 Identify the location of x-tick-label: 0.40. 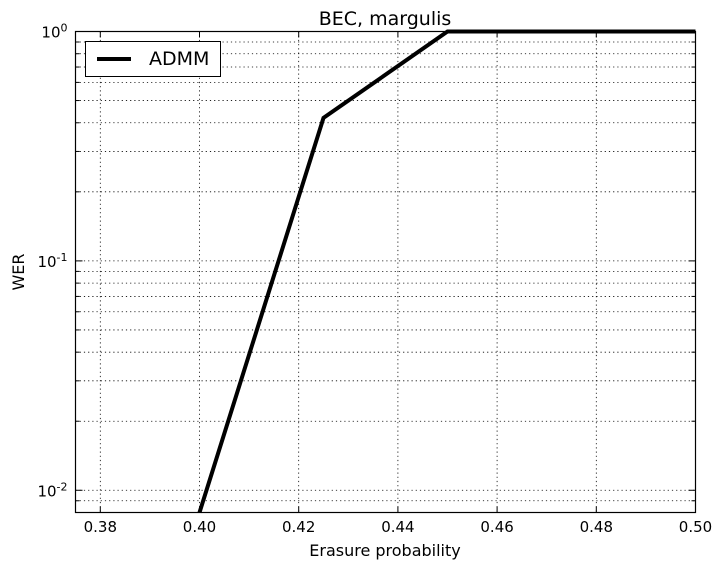
(199, 527).